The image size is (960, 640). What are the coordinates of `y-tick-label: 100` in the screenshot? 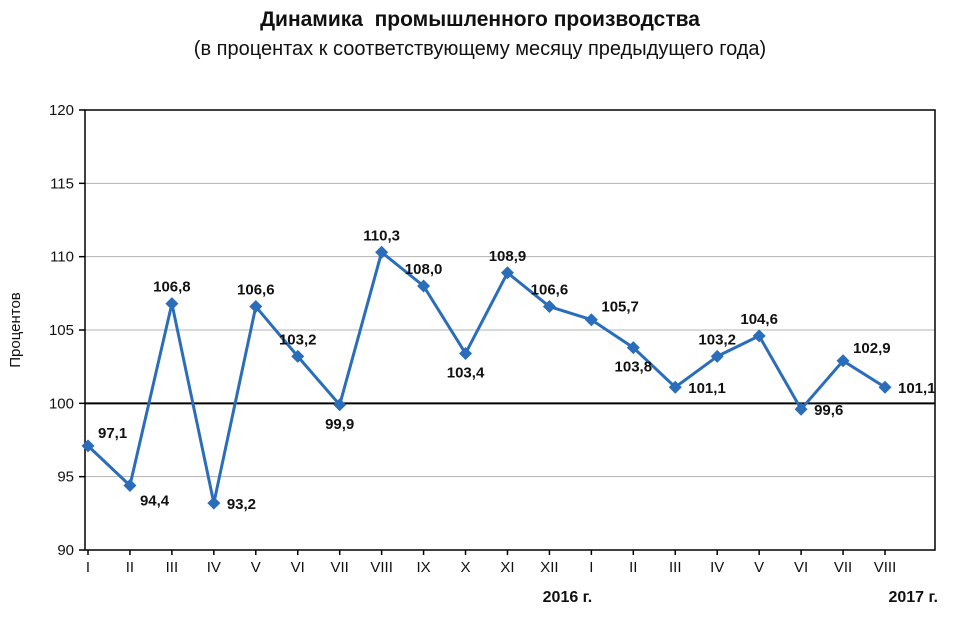 It's located at (61, 403).